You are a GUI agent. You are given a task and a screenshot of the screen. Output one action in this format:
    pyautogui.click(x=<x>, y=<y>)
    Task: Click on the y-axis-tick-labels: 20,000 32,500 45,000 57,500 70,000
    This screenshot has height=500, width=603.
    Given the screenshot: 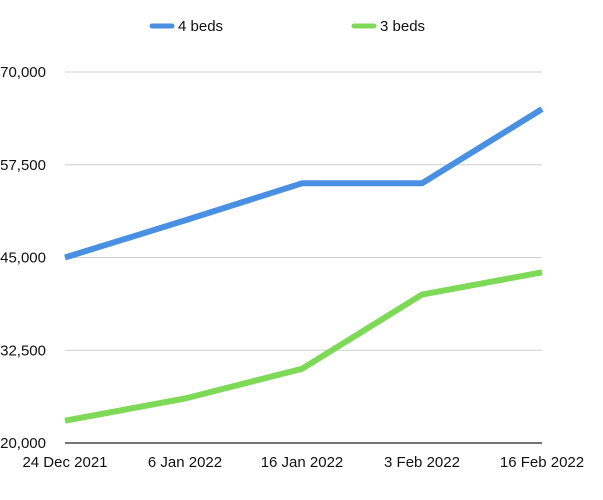 What is the action you would take?
    pyautogui.click(x=23, y=258)
    